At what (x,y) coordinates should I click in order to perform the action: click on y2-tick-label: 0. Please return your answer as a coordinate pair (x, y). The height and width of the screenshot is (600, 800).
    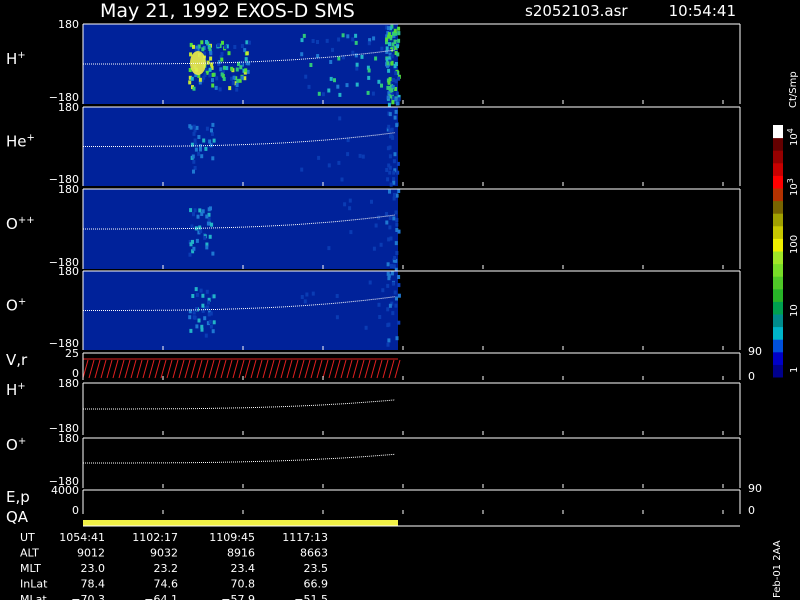
    Looking at the image, I should click on (751, 376).